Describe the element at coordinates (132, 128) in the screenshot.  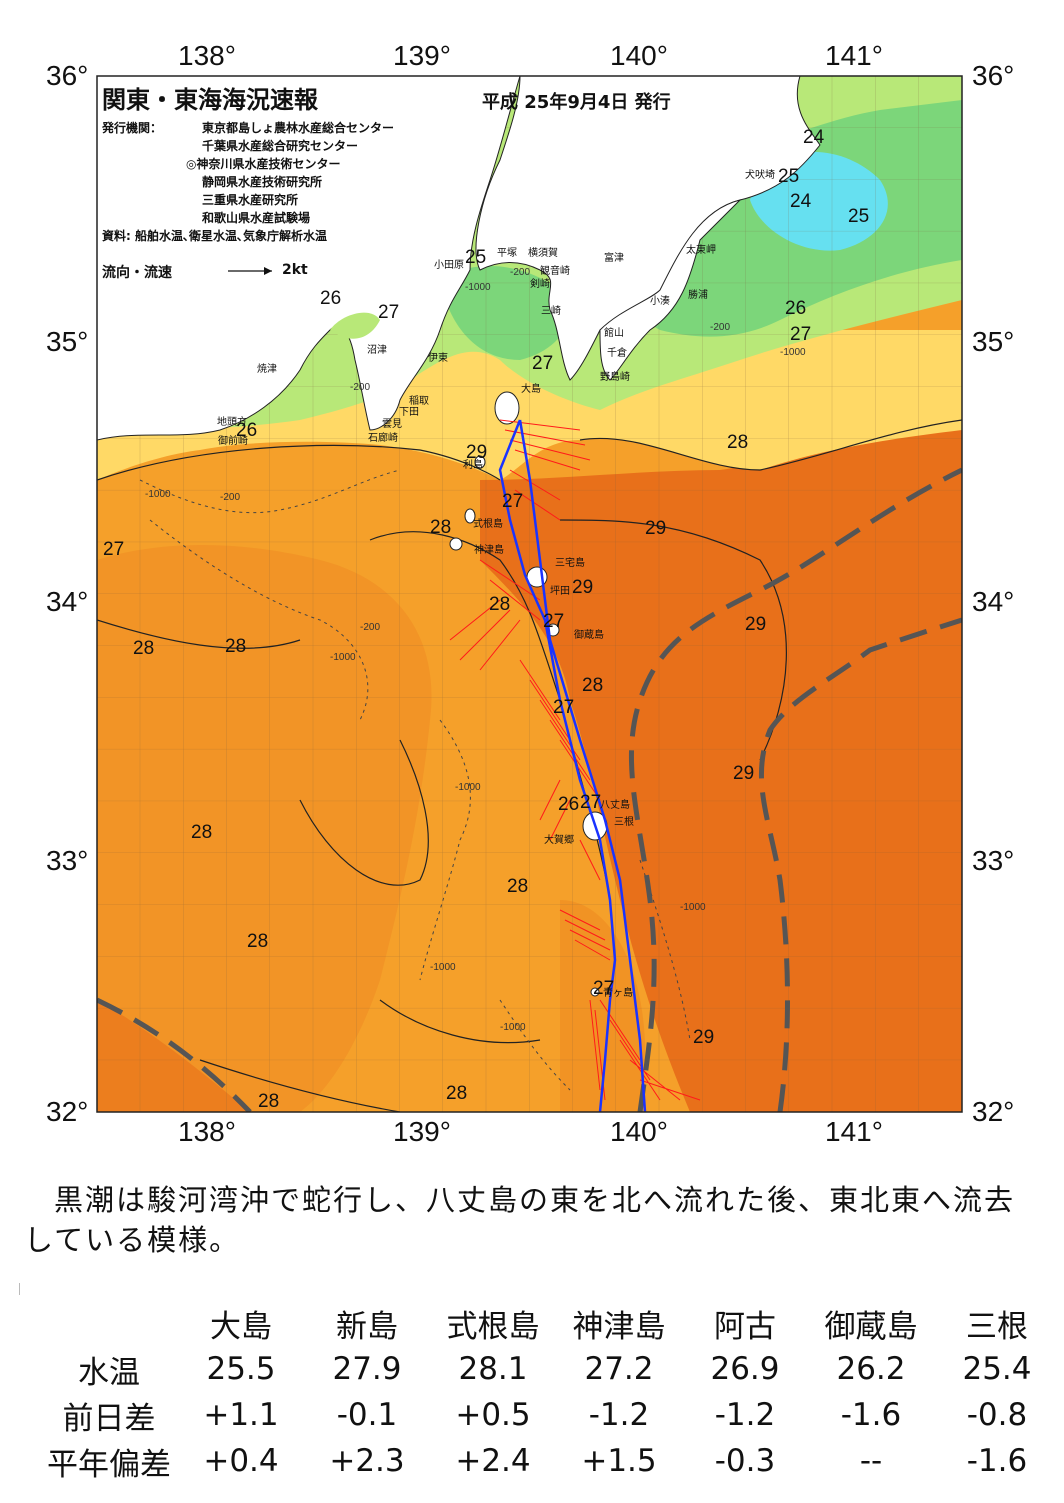
I see `issuer-label: 発行機関：` at that location.